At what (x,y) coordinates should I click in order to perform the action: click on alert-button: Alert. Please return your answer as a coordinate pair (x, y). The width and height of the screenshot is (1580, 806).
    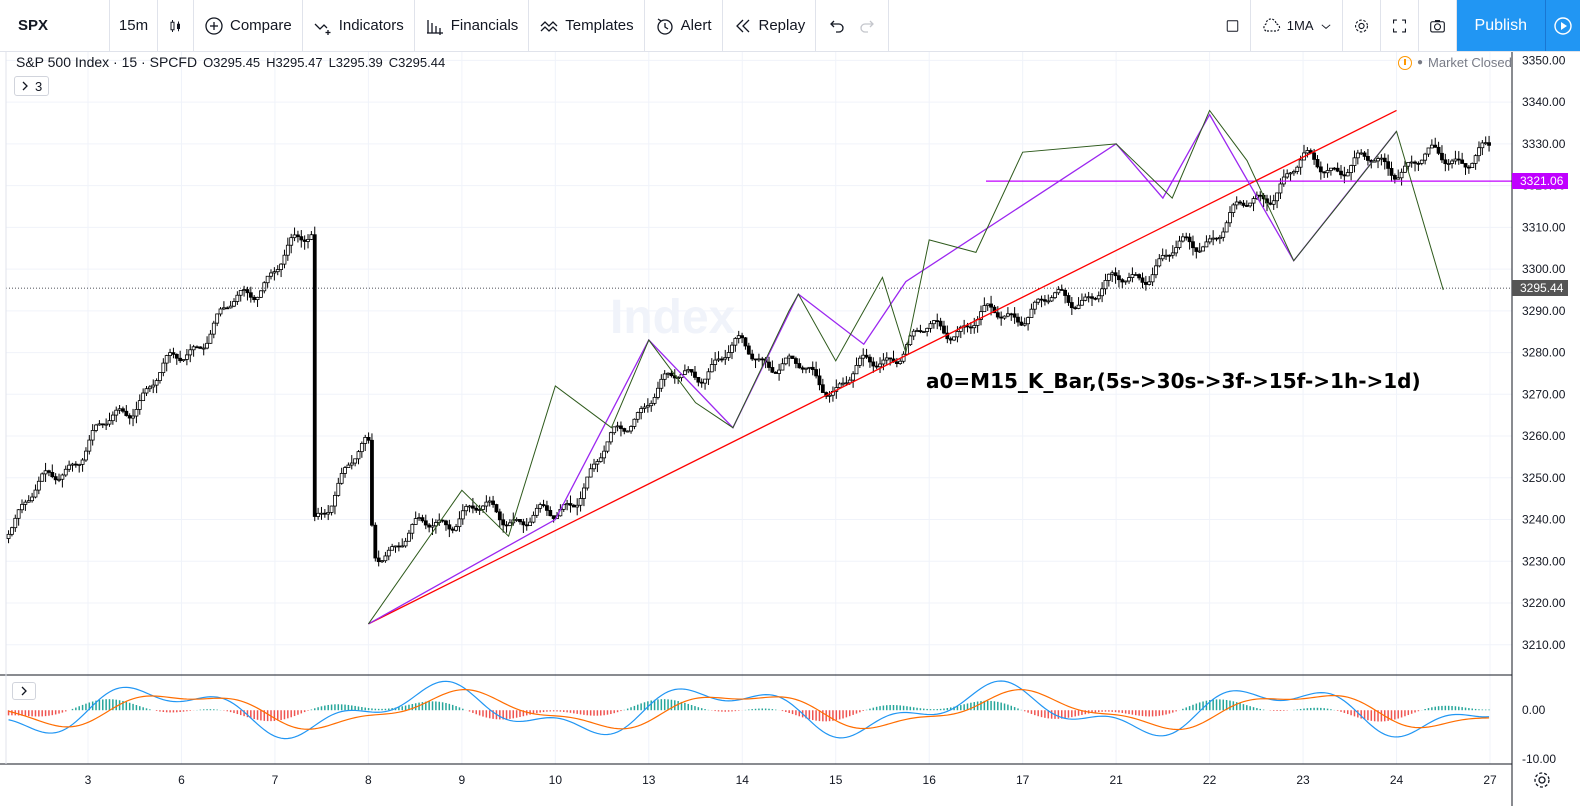
    Looking at the image, I should click on (684, 25).